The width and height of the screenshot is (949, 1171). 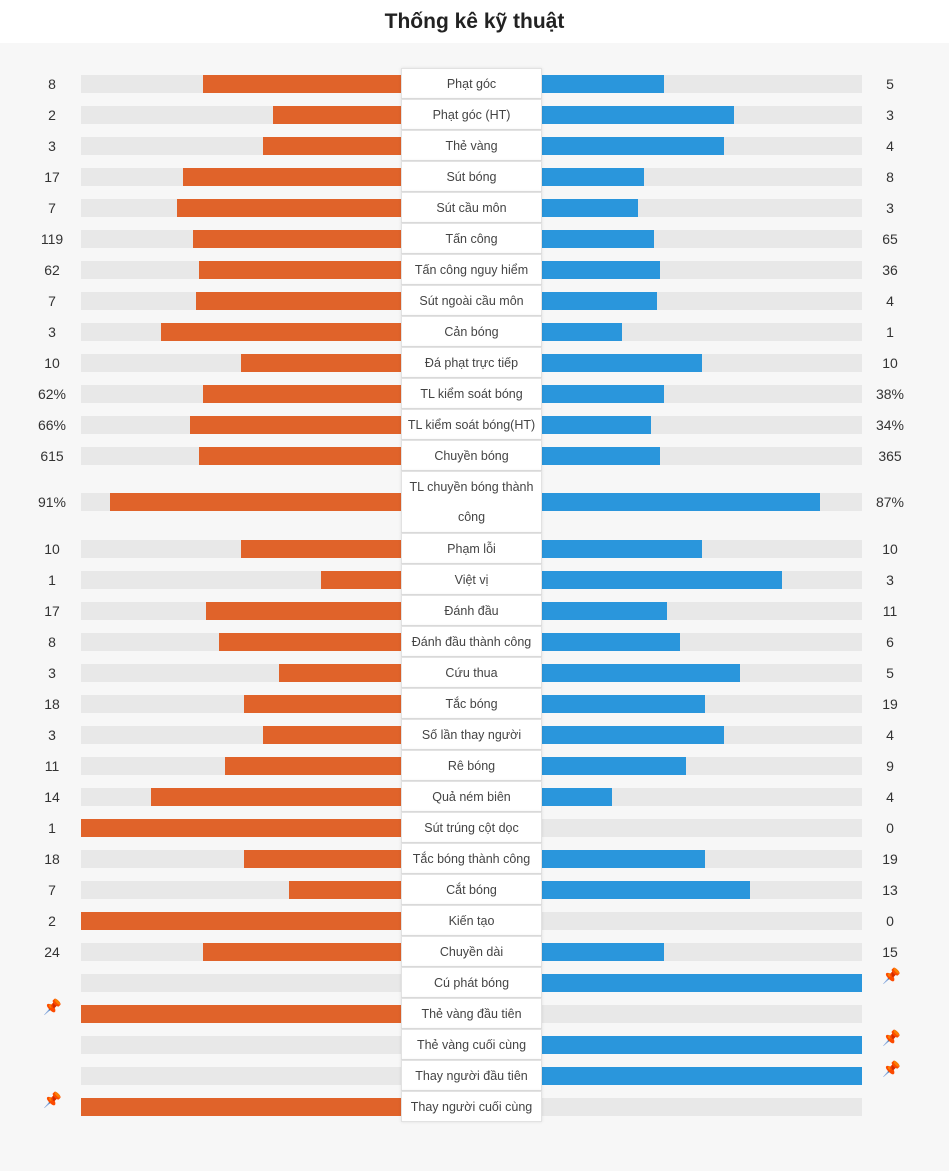 I want to click on stat-label: Sút trúng cột dọc, so click(x=471, y=827).